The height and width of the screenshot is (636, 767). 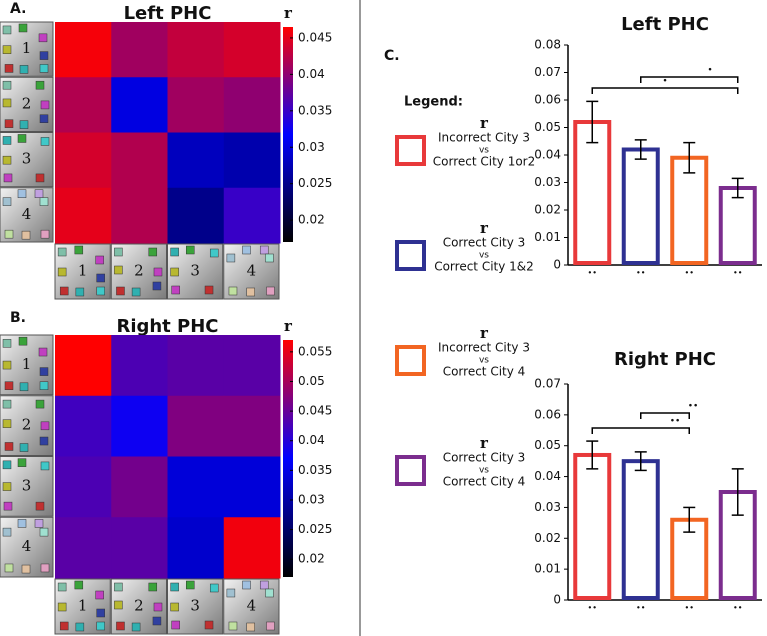 I want to click on legend-text: Correct City 1or2, so click(x=484, y=162).